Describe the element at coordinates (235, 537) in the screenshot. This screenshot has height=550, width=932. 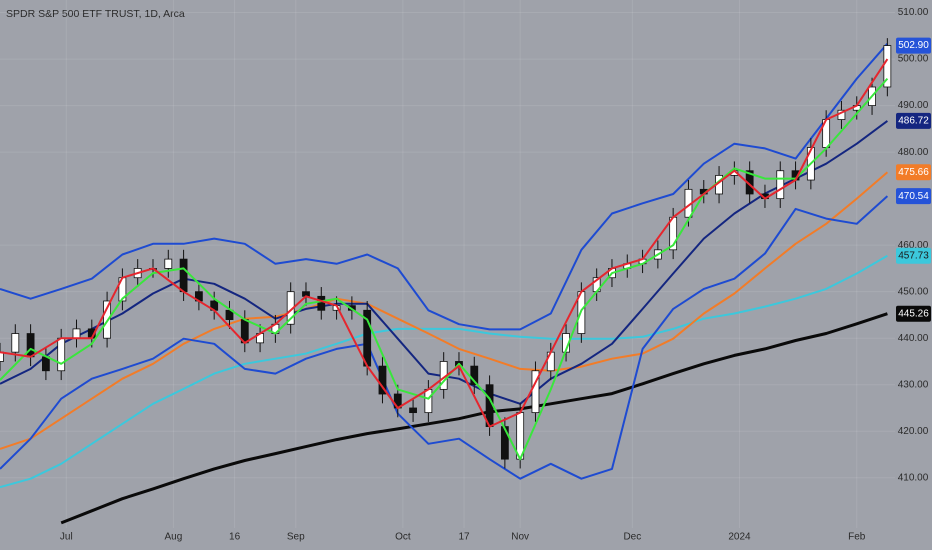
I see `x-tick-label: 16` at that location.